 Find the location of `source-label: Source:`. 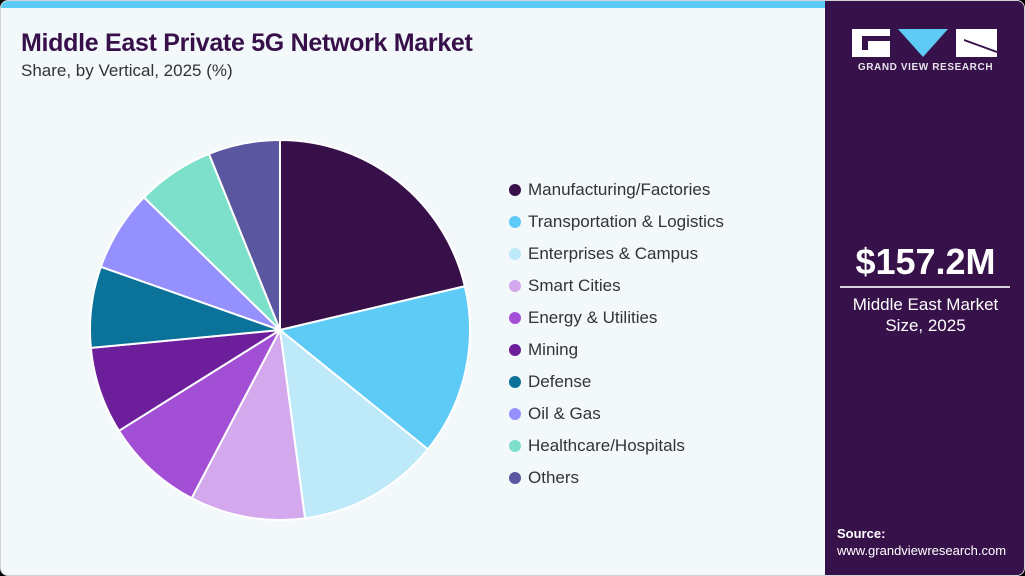

source-label: Source: is located at coordinates (861, 533).